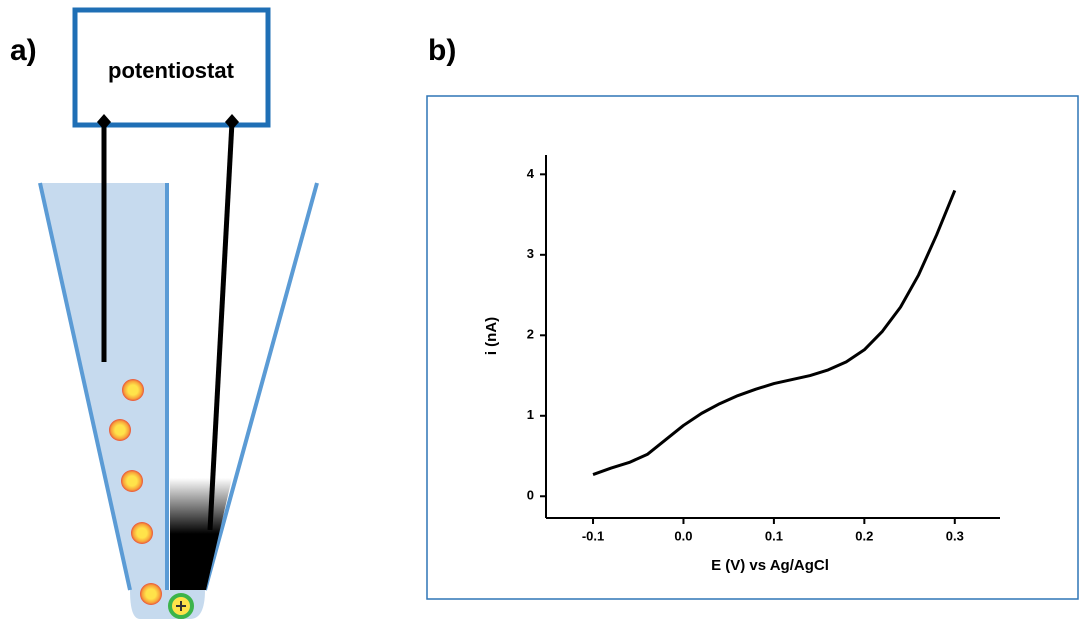 This screenshot has height=619, width=1079. What do you see at coordinates (530, 414) in the screenshot?
I see `y-tick-label: 1` at bounding box center [530, 414].